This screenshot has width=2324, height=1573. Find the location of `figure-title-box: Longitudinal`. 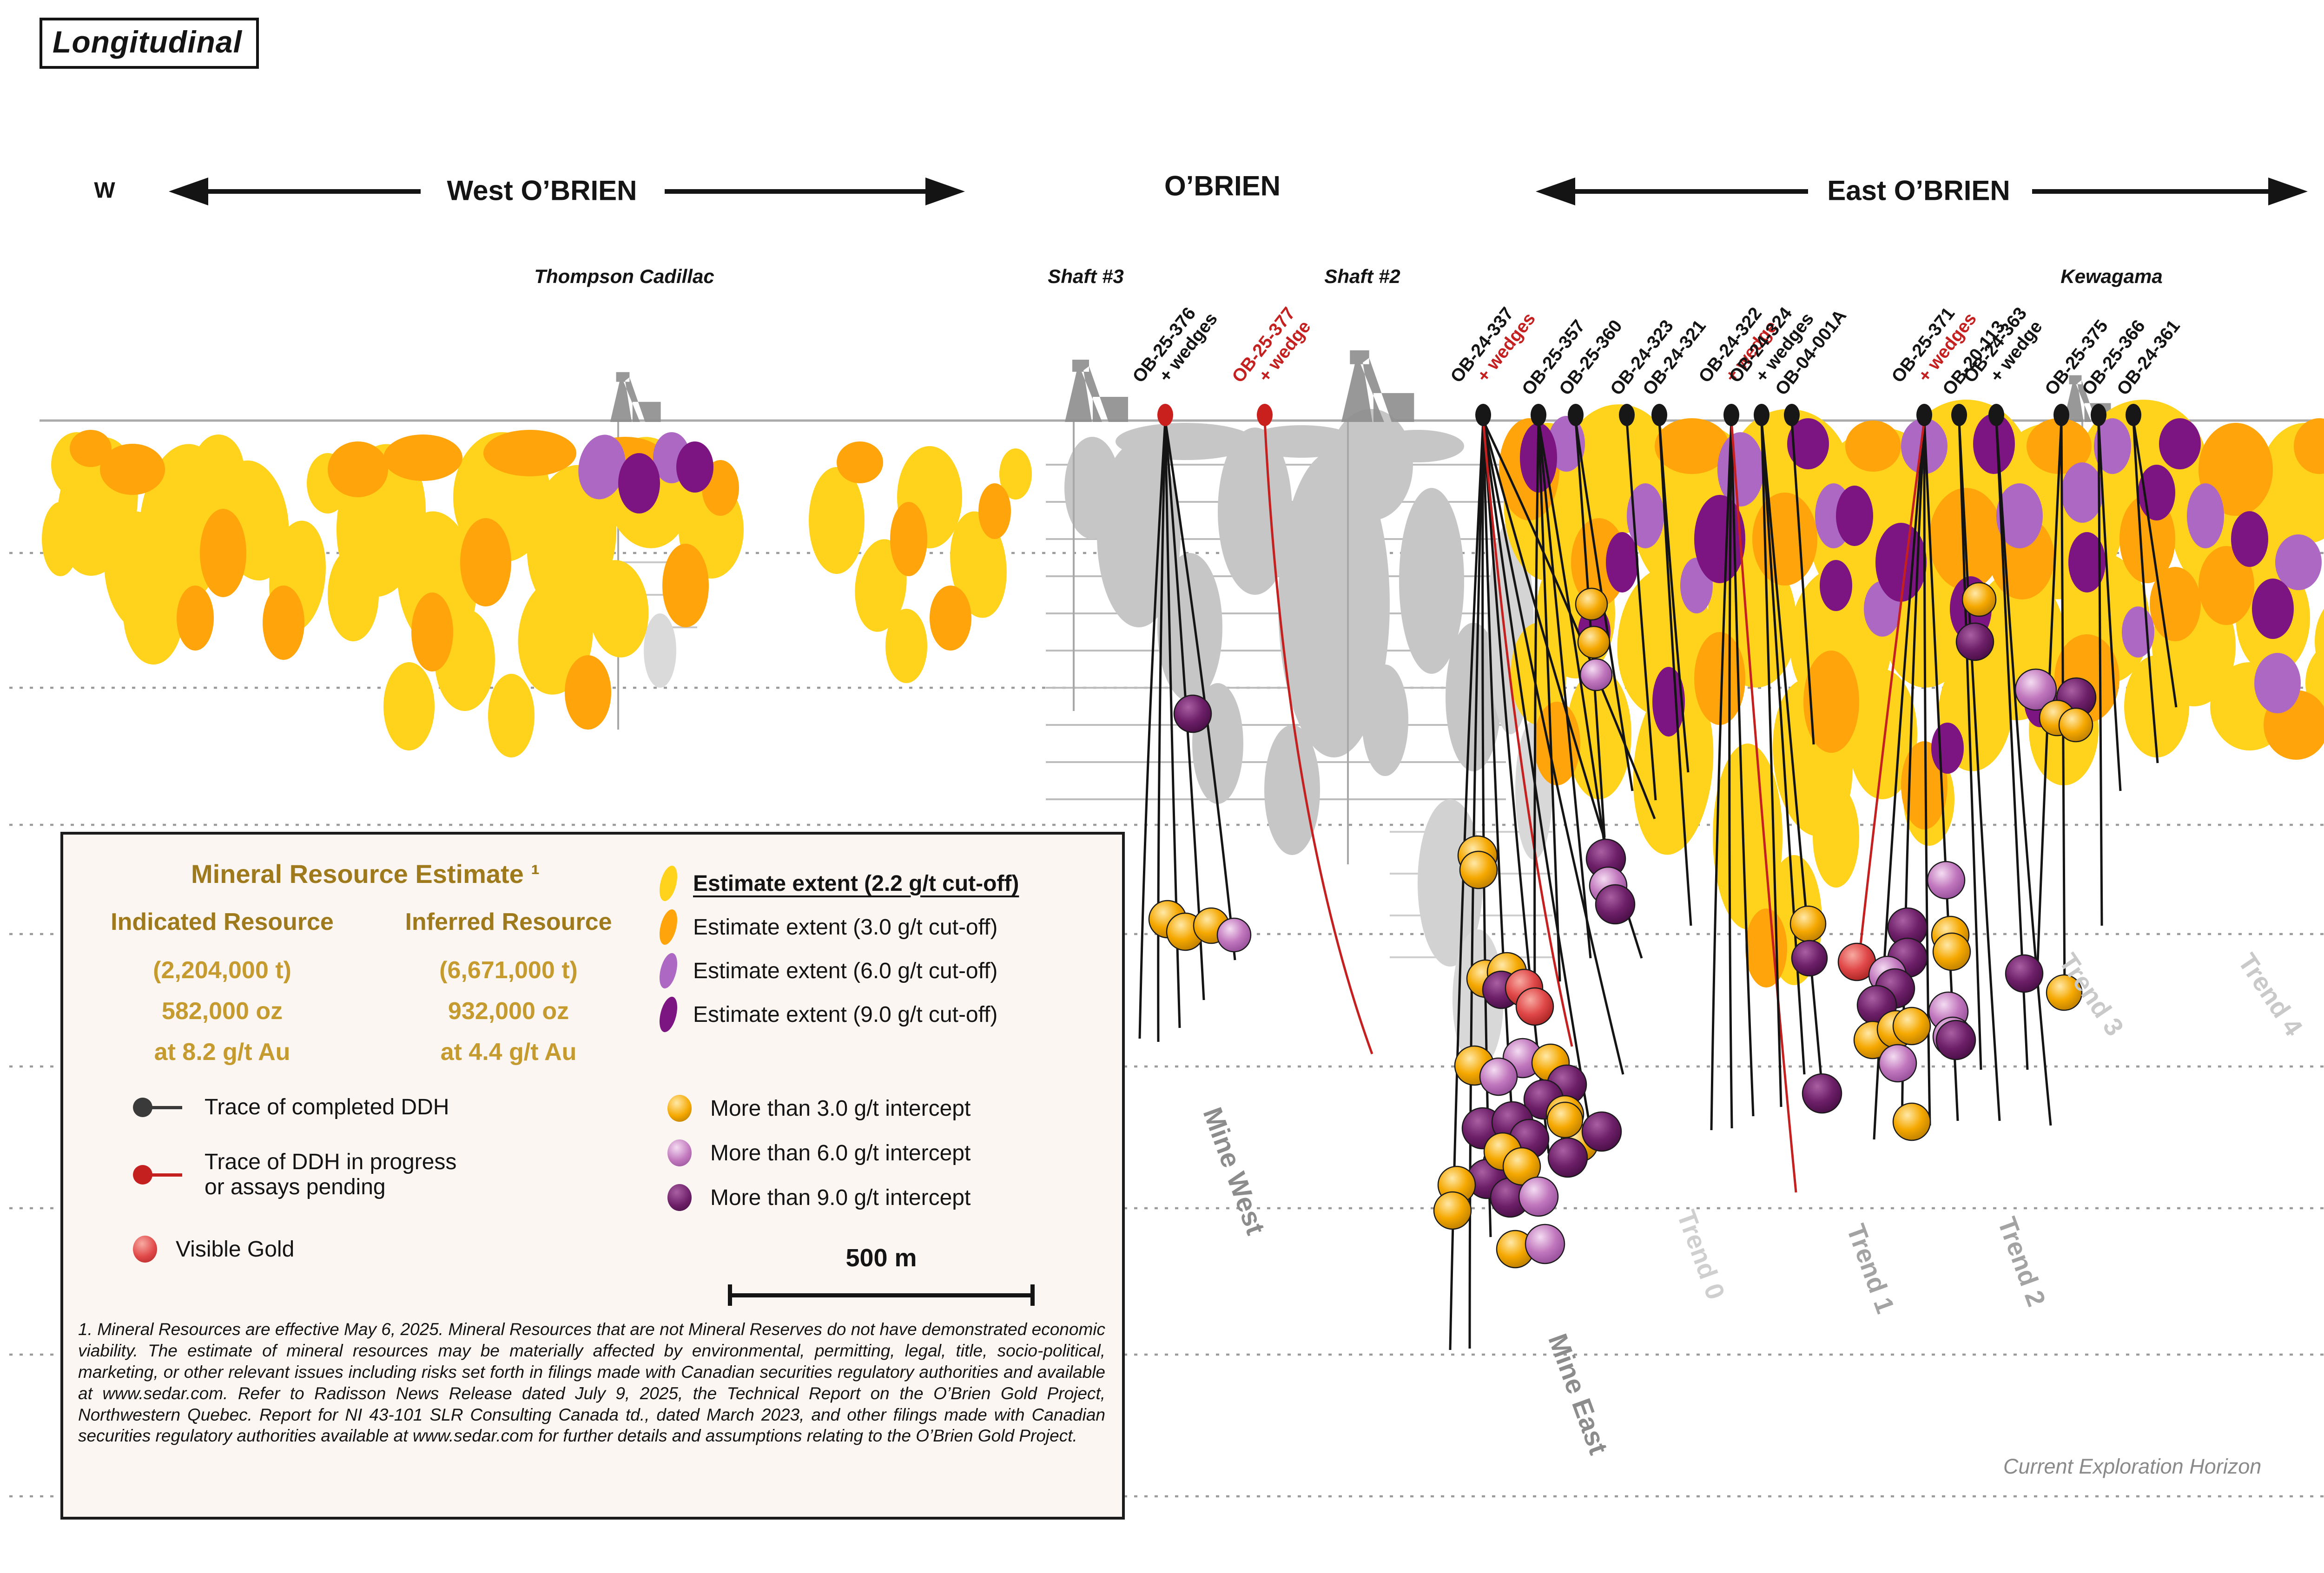

figure-title-box: Longitudinal is located at coordinates (149, 44).